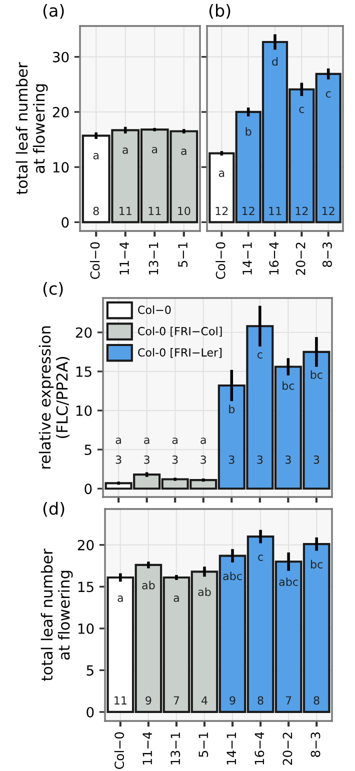  Describe the element at coordinates (53, 11) in the screenshot. I see `chart-title: (a)` at that location.